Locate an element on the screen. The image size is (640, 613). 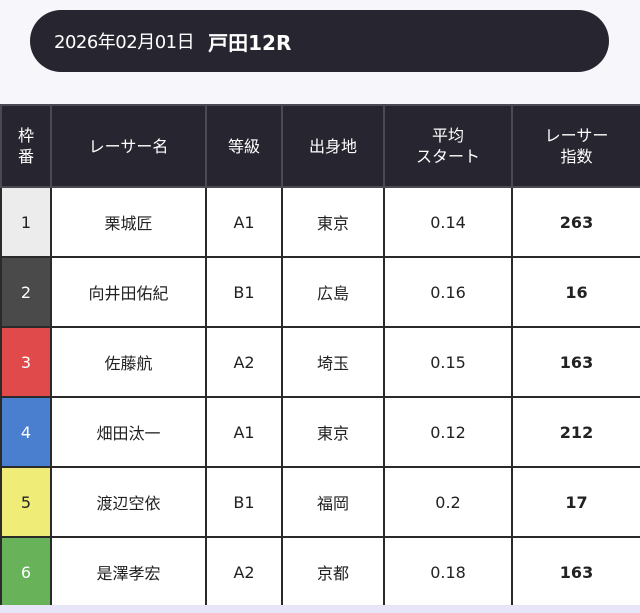
avg-start: 0.15 is located at coordinates (448, 362).